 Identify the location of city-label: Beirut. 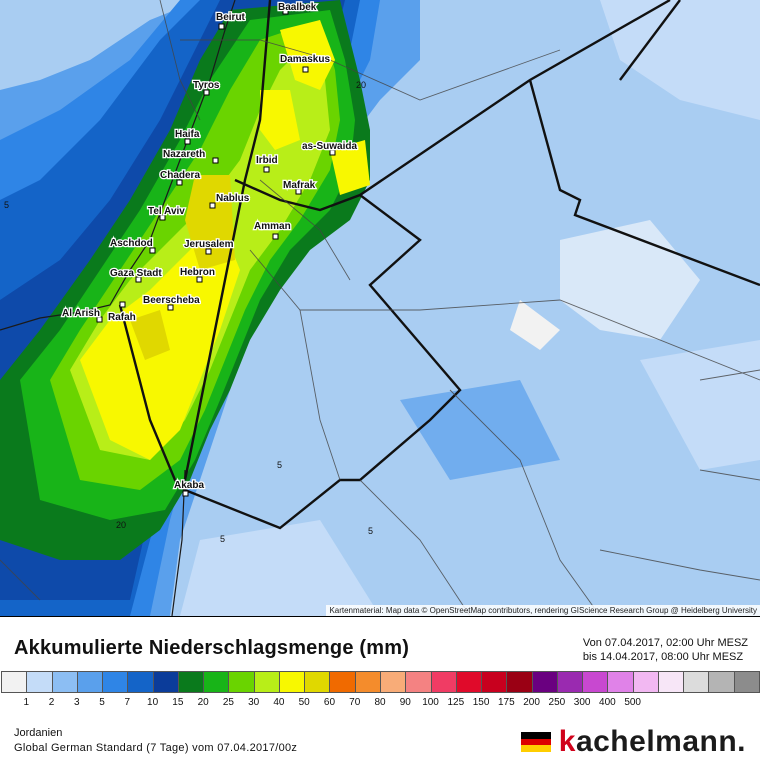
(231, 17).